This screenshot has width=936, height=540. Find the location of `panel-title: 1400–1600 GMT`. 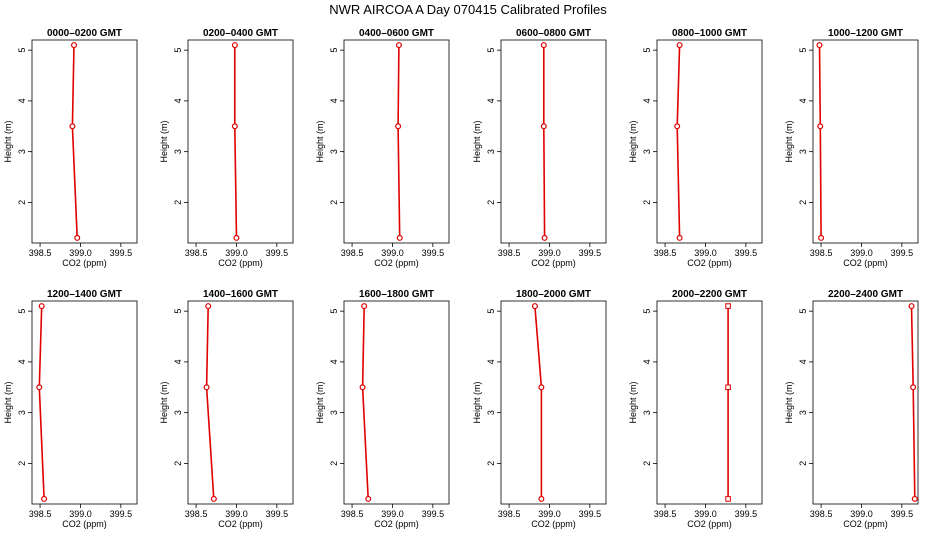

panel-title: 1400–1600 GMT is located at coordinates (240, 294).